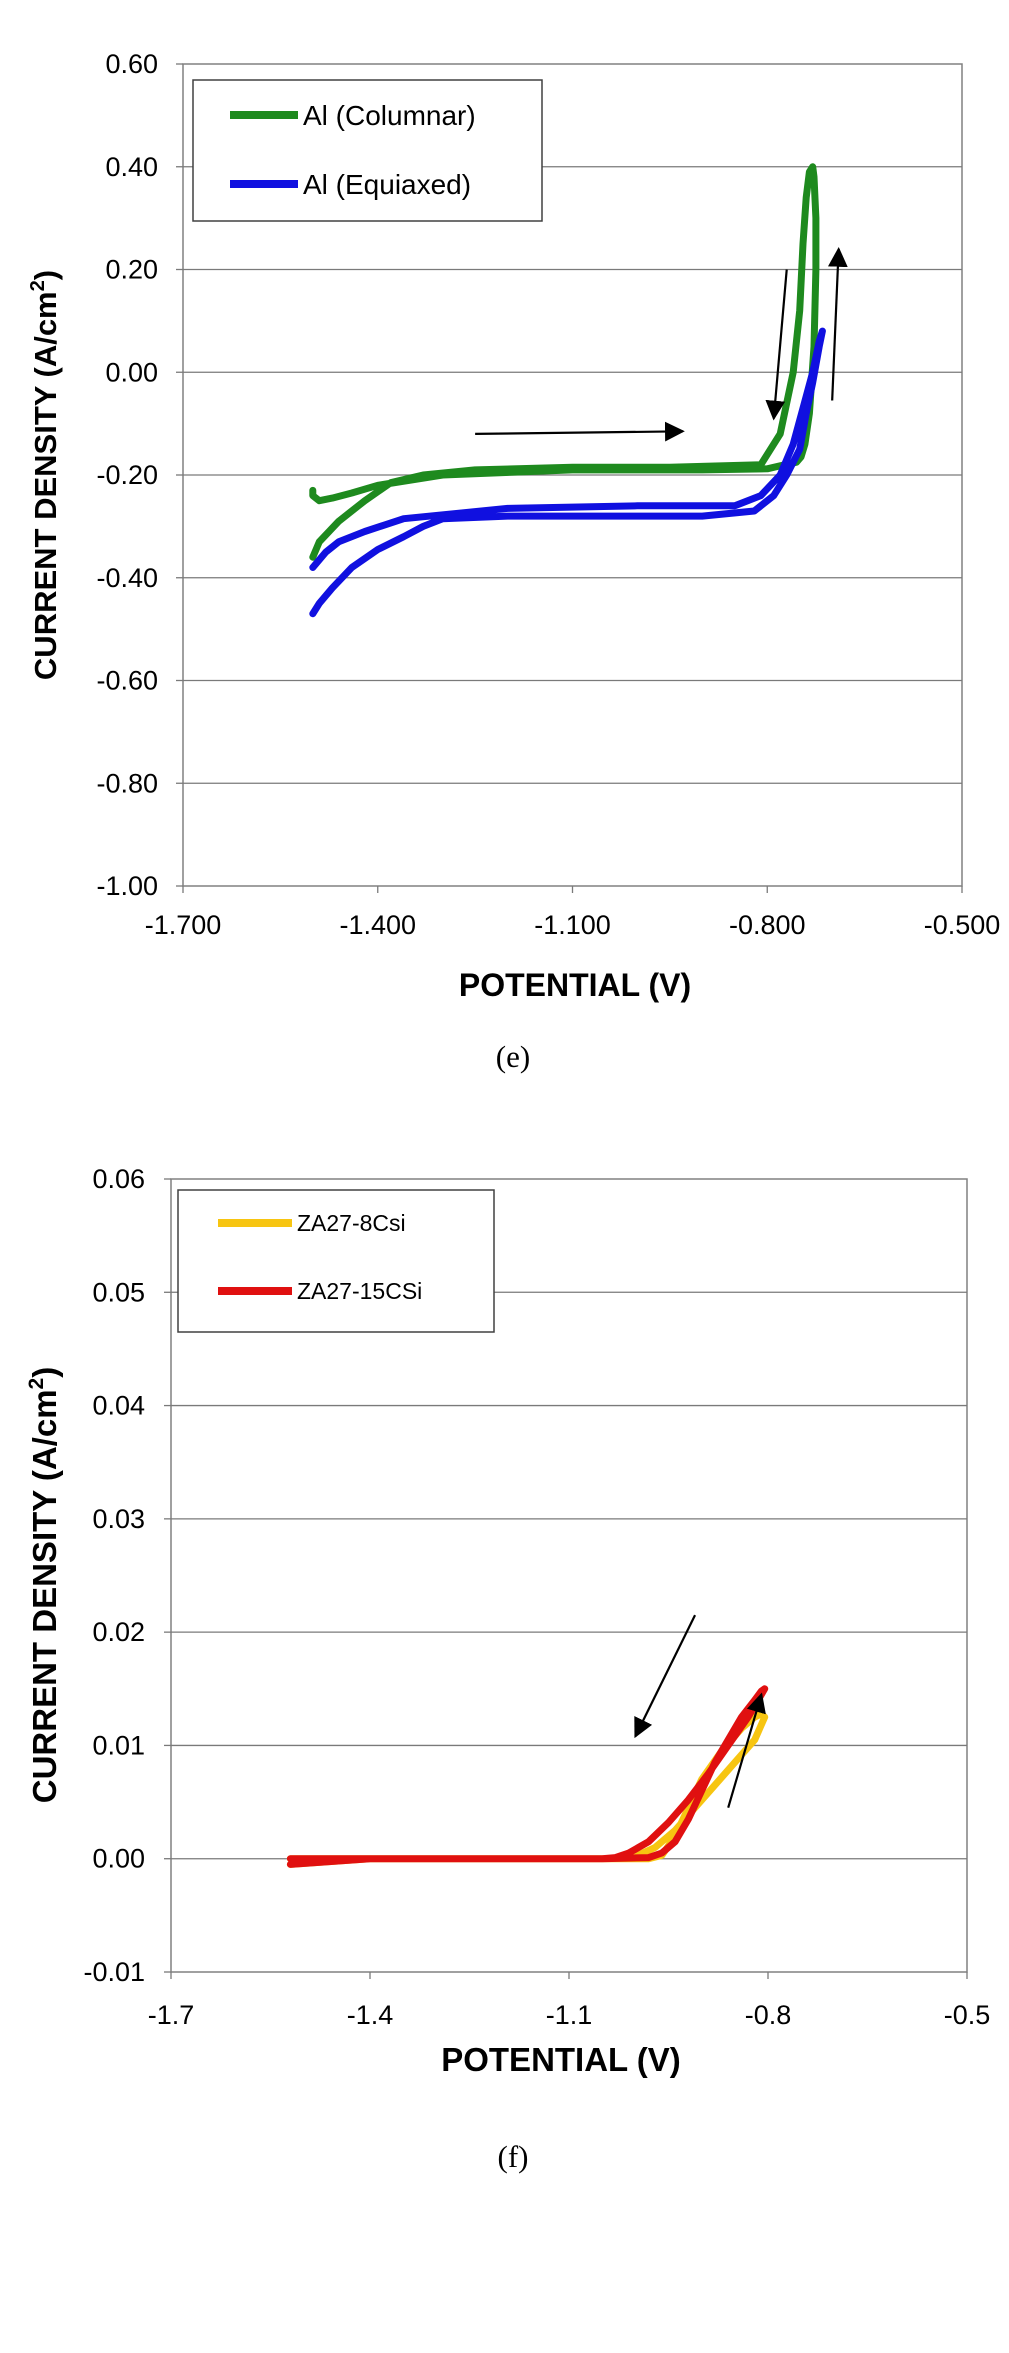 The height and width of the screenshot is (2353, 1009). What do you see at coordinates (118, 1292) in the screenshot?
I see `y-tick-label: 0.05` at bounding box center [118, 1292].